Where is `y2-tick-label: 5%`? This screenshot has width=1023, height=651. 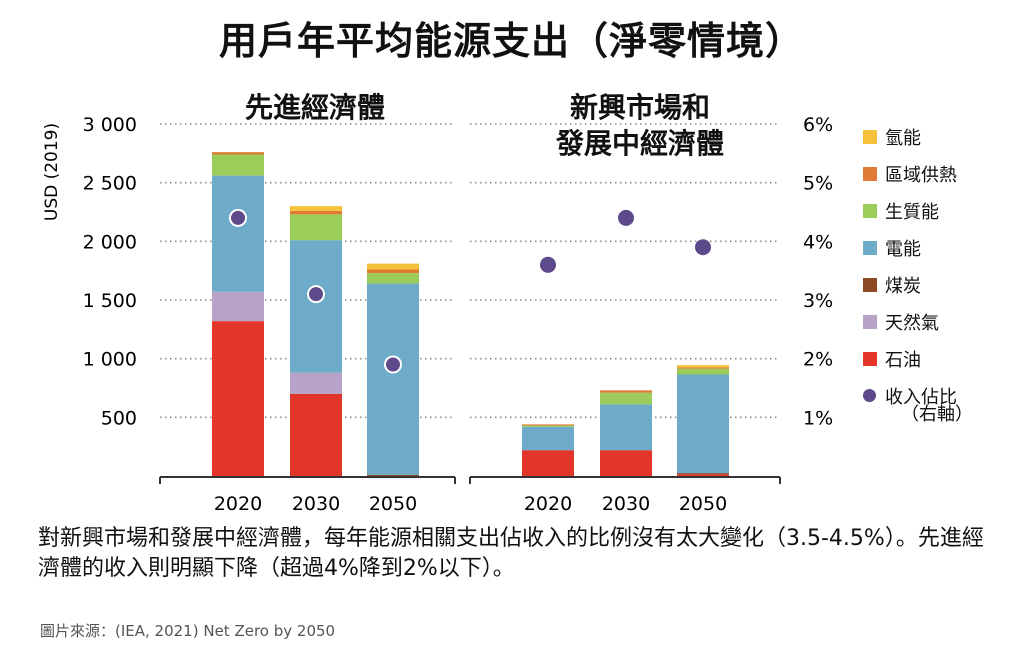
y2-tick-label: 5% is located at coordinates (818, 184).